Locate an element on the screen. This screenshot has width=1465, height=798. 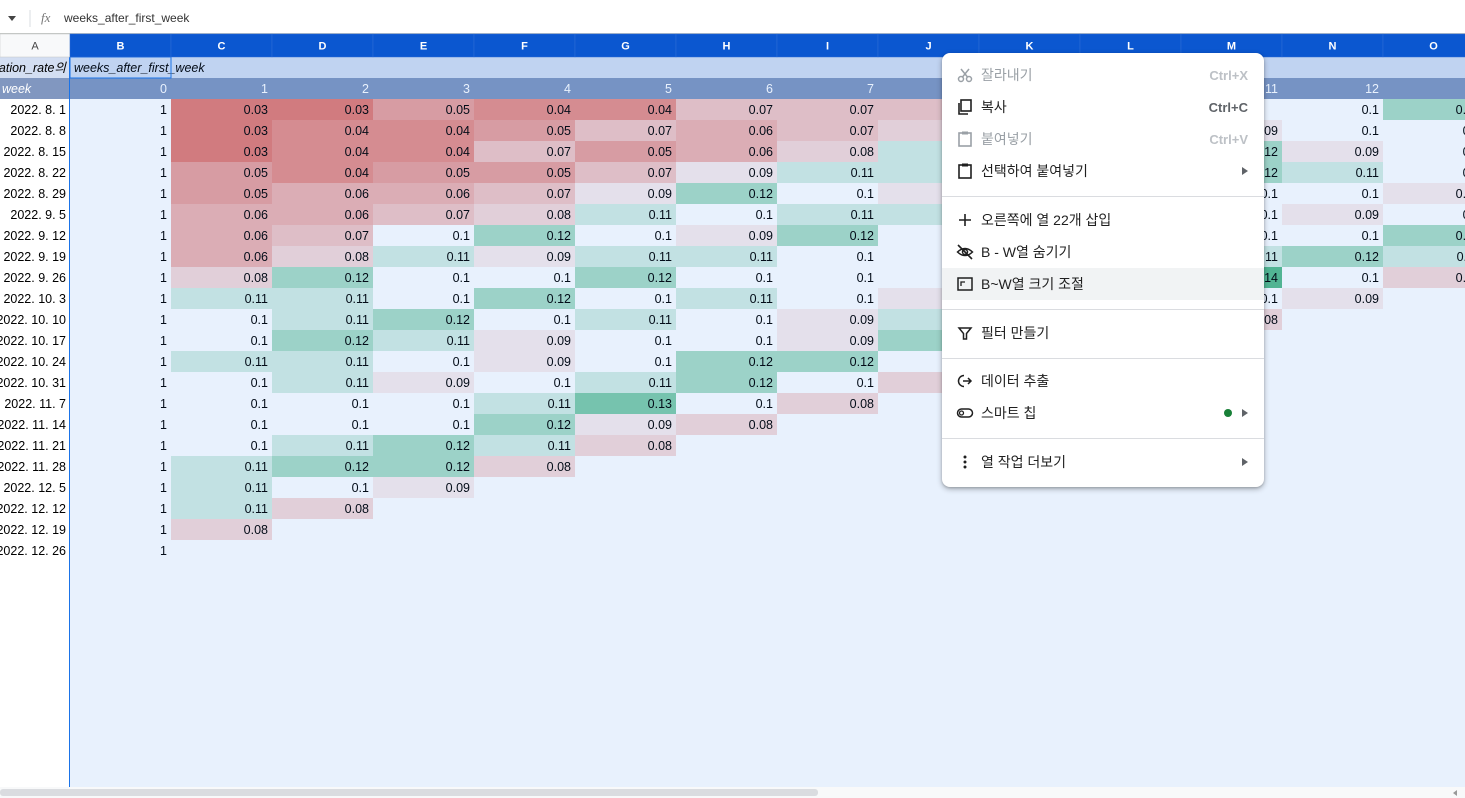
menu-item: 선택하여 붙여넣기 is located at coordinates (1103, 171).